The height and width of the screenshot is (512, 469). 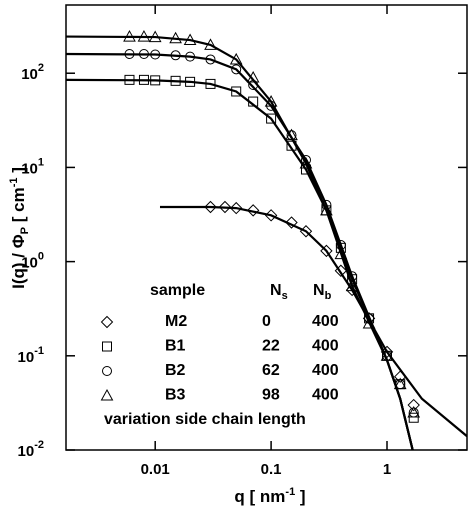 What do you see at coordinates (41, 257) in the screenshot?
I see `y-tick-exp: 0` at bounding box center [41, 257].